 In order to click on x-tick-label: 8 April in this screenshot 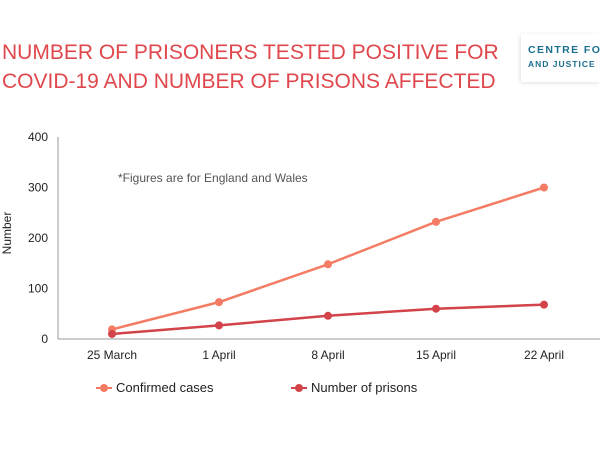, I will do `click(327, 355)`.